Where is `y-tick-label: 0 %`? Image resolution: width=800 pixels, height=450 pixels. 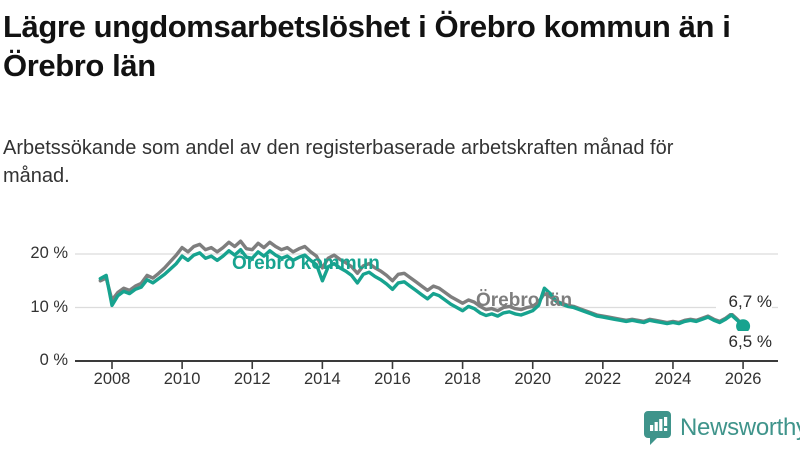
y-tick-label: 0 % is located at coordinates (53, 360).